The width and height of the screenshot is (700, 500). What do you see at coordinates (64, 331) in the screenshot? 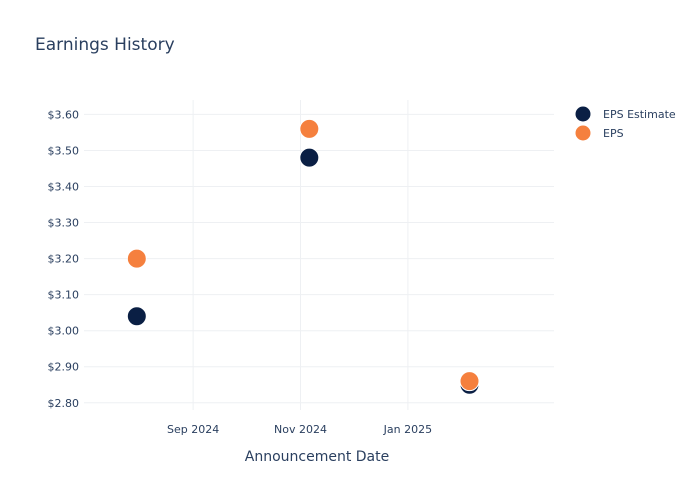
I see `y-tick-label: $3.00` at bounding box center [64, 331].